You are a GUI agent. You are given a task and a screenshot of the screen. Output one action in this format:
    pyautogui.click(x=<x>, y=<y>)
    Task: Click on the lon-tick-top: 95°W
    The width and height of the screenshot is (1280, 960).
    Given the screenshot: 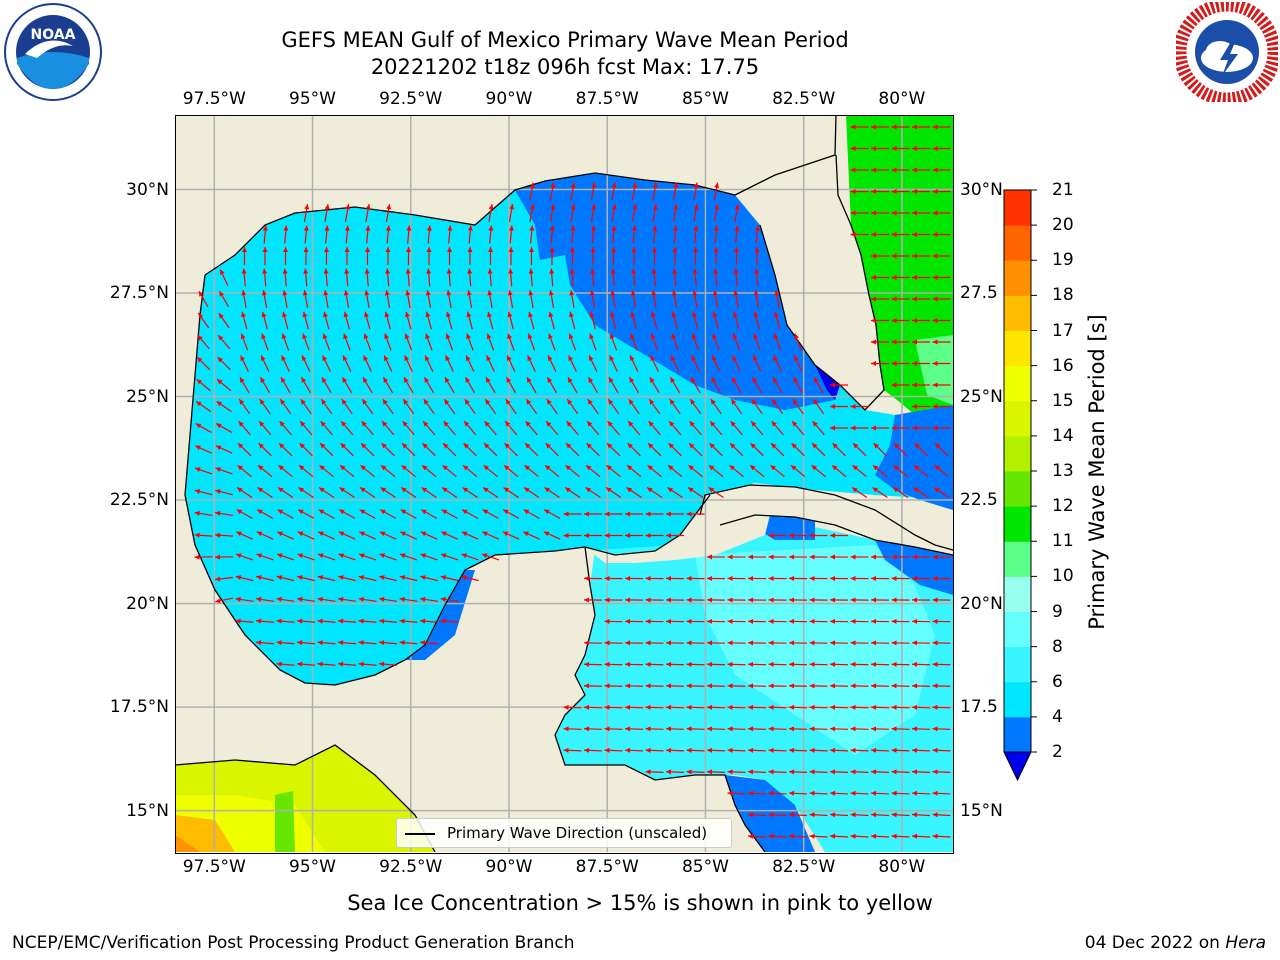 What is the action you would take?
    pyautogui.click(x=312, y=99)
    